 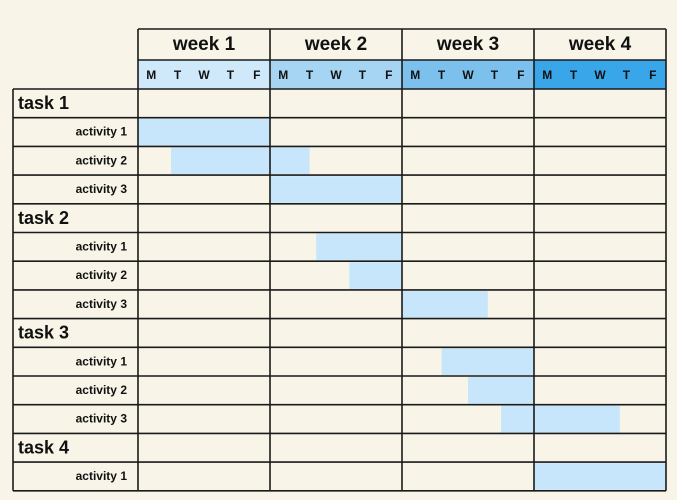 What do you see at coordinates (467, 44) in the screenshot?
I see `week-label: week 3` at bounding box center [467, 44].